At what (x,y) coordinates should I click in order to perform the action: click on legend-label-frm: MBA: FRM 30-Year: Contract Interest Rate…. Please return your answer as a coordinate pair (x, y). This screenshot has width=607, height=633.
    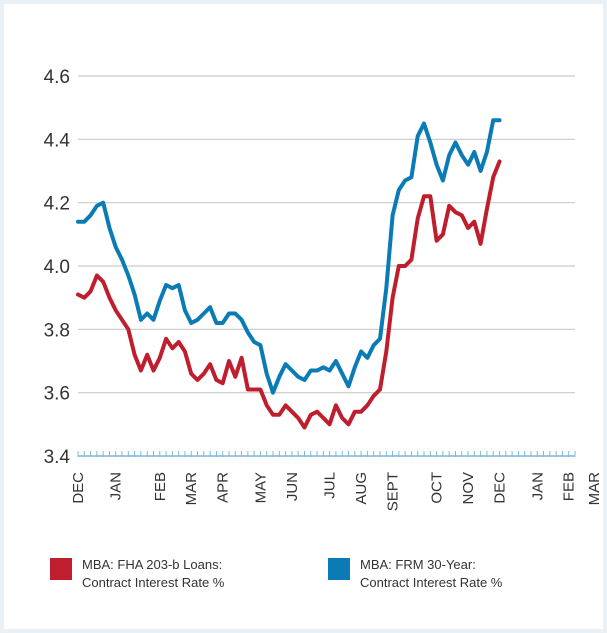
    Looking at the image, I should click on (431, 574).